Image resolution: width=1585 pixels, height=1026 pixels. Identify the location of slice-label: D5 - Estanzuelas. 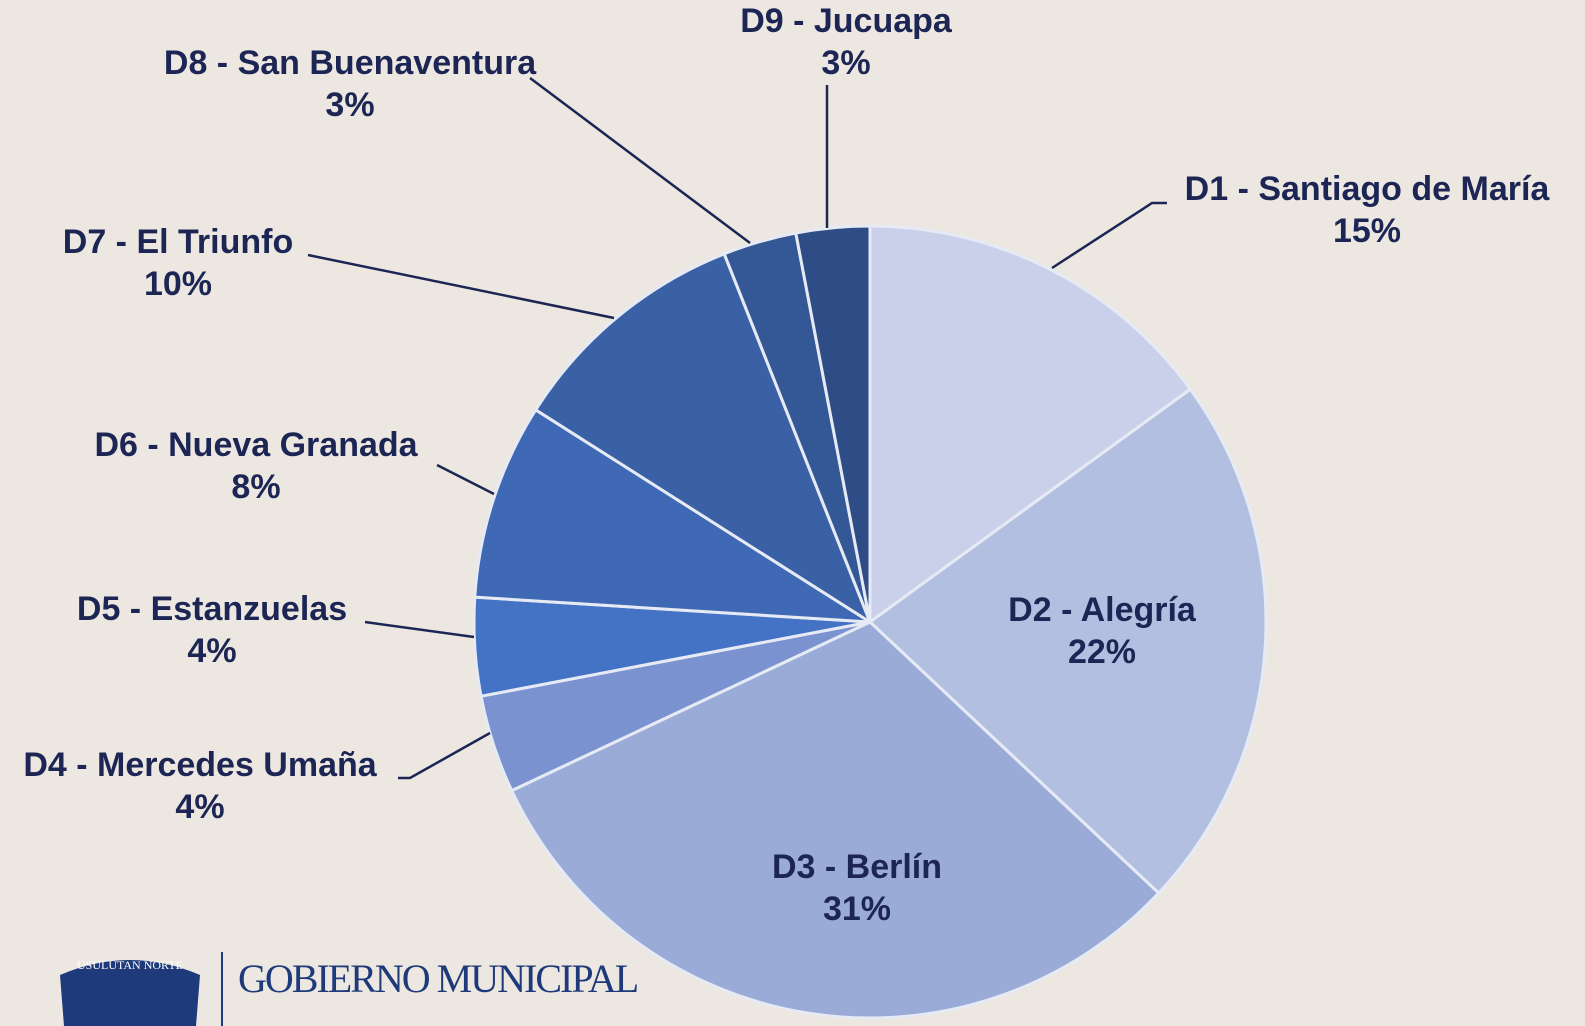
(212, 609).